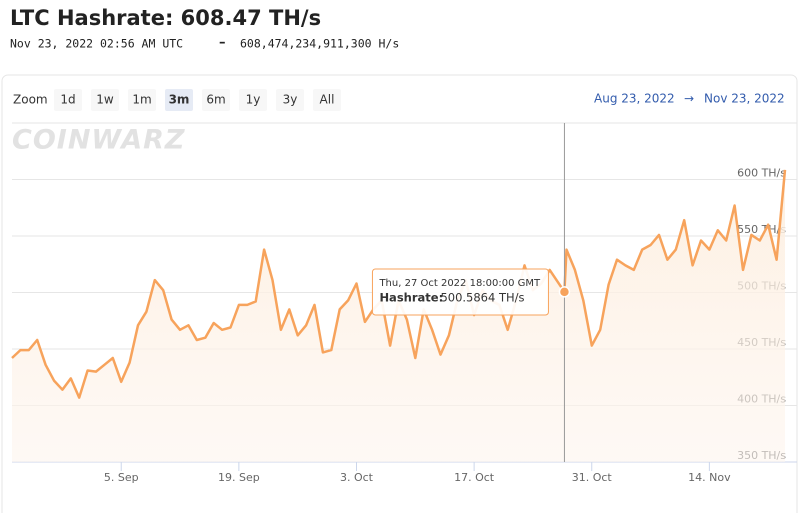  I want to click on y-tick-label: 600 TH/s, so click(761, 173).